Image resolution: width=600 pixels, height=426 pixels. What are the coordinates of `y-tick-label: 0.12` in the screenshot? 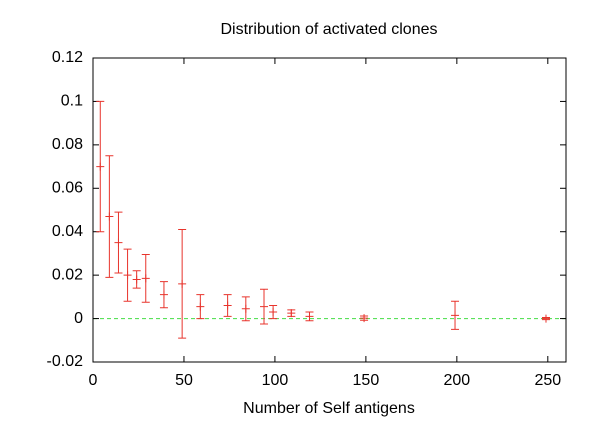 It's located at (67, 57).